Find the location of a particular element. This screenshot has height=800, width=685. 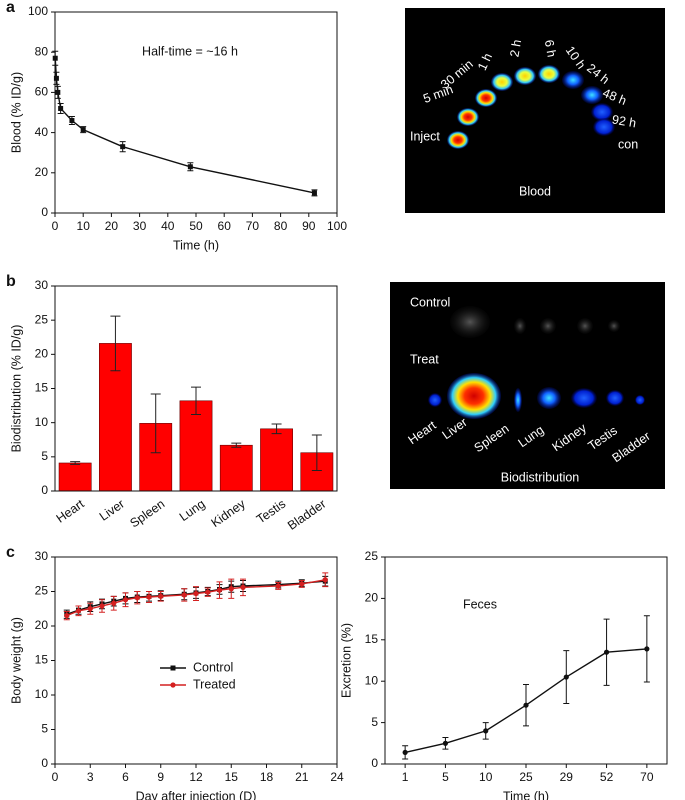

panel-letter: a is located at coordinates (10, 8).